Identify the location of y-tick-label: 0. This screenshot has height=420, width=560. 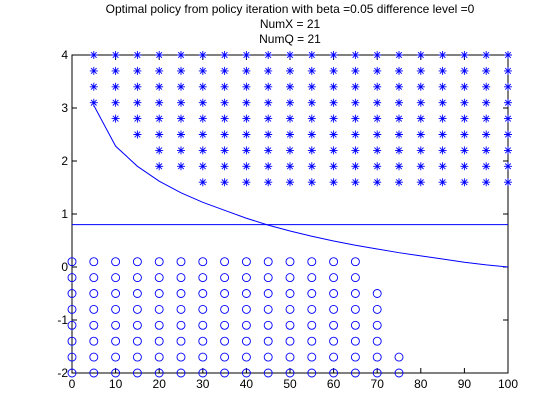
(64, 267).